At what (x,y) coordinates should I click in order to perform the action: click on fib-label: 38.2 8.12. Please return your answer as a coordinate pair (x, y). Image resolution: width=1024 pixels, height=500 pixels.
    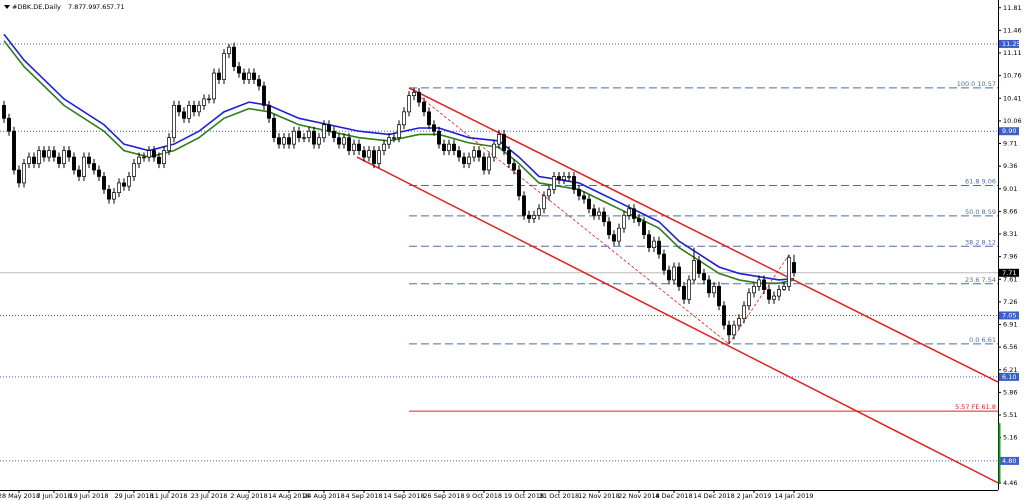
    Looking at the image, I should click on (980, 242).